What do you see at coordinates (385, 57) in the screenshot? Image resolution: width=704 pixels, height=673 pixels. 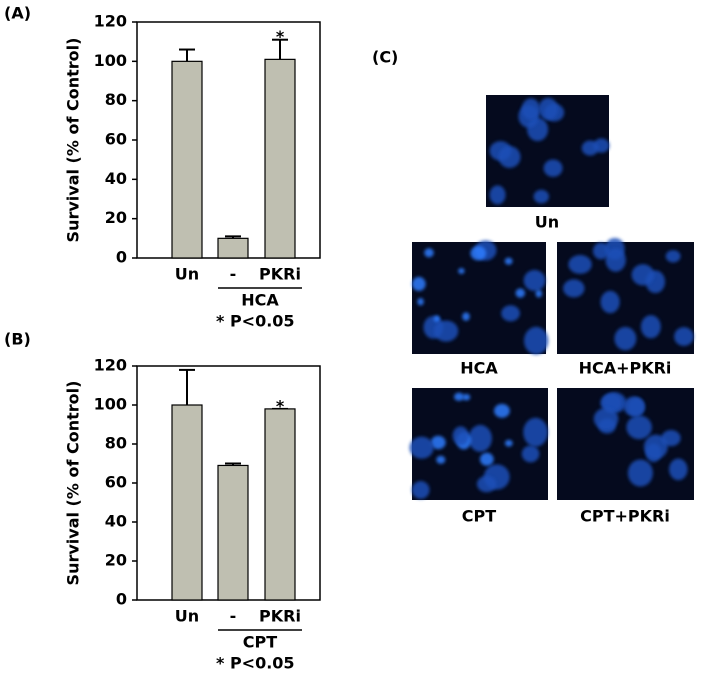 I see `panel-label: (C)` at bounding box center [385, 57].